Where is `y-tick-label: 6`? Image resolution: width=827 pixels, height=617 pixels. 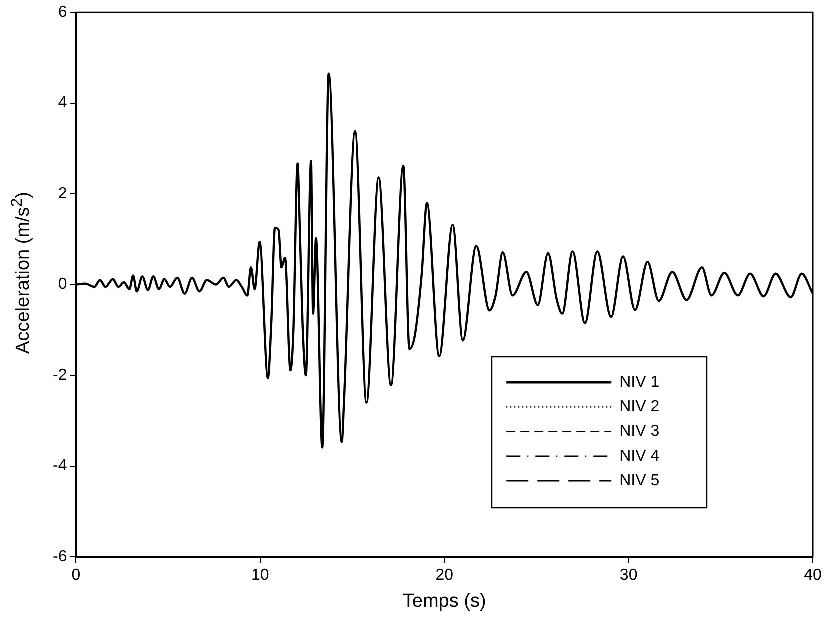 y-tick-label: 6 is located at coordinates (63, 13).